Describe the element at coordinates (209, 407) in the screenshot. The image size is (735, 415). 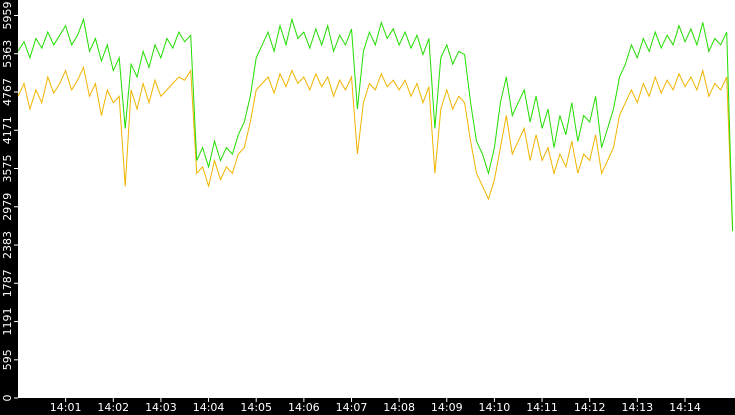
I see `x-tick-label: 14:04` at that location.